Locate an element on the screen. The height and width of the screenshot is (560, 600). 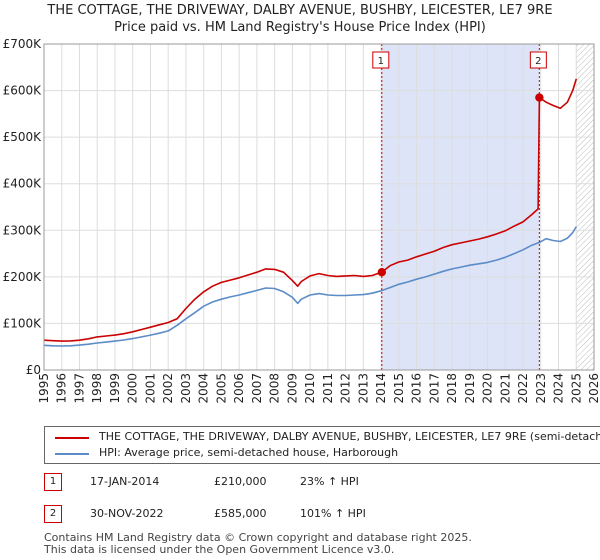
sale-date: 17-JAN-2014 is located at coordinates (125, 481).